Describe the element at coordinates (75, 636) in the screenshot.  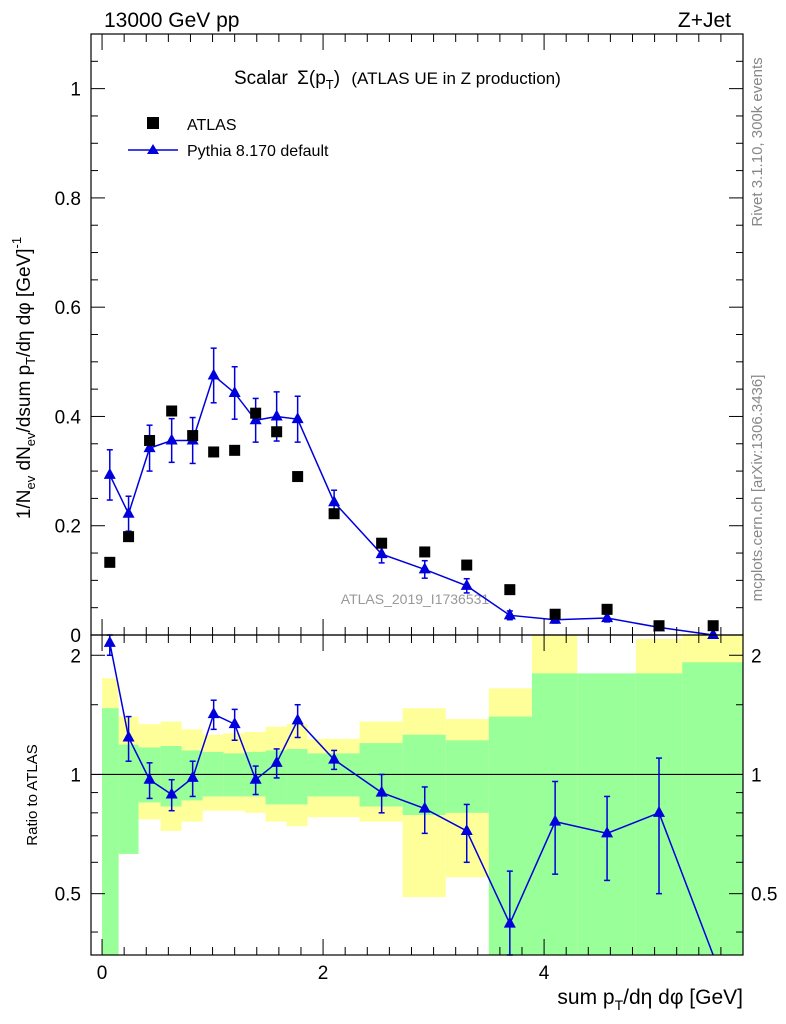
I see `main-y-tick-label: 0` at that location.